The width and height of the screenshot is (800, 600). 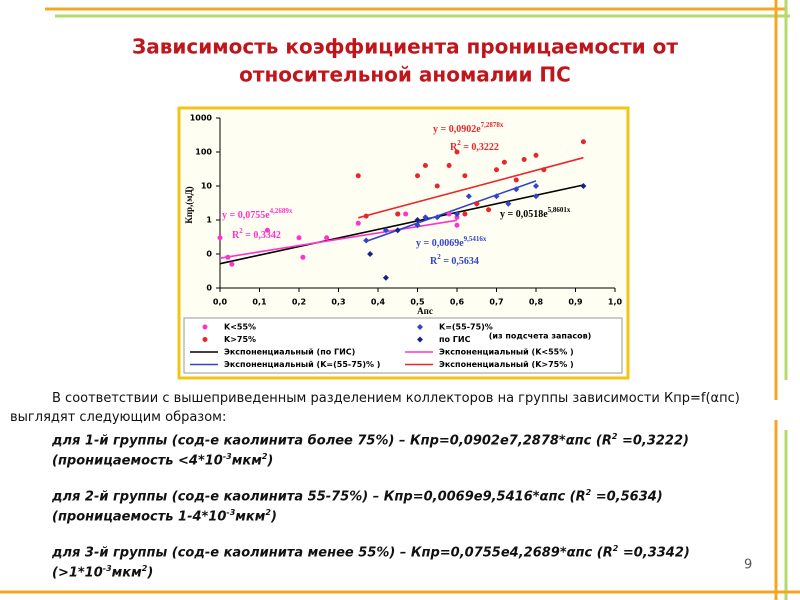 I want to click on equation: R2 = 0,3342, so click(x=256, y=234).